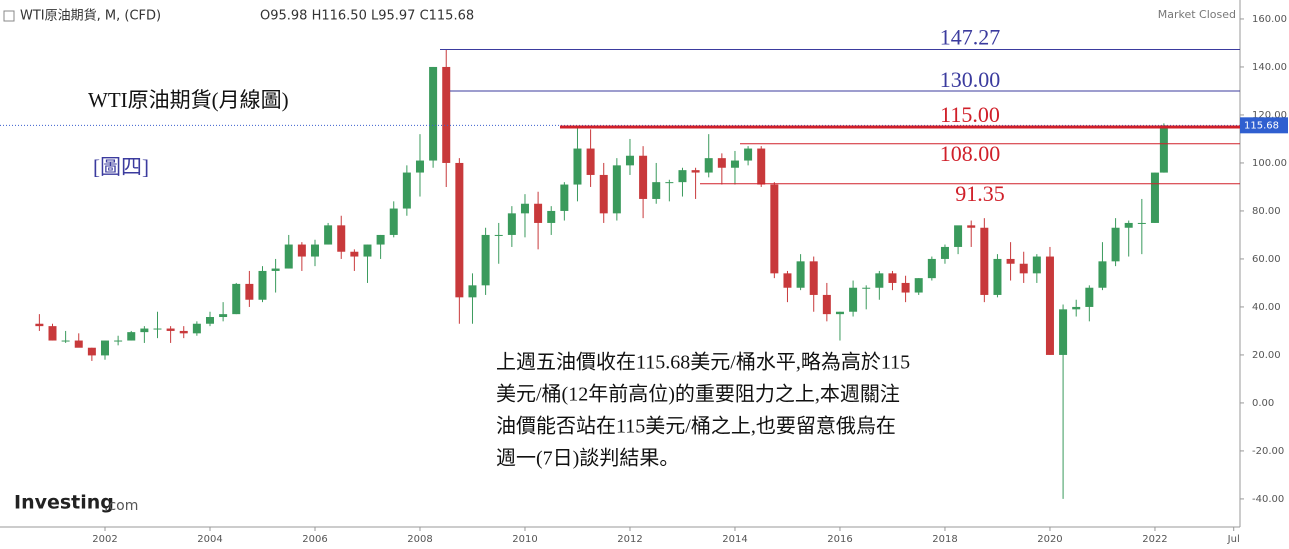 Image resolution: width=1289 pixels, height=549 pixels. What do you see at coordinates (64, 503) in the screenshot?
I see `brand: Investing` at bounding box center [64, 503].